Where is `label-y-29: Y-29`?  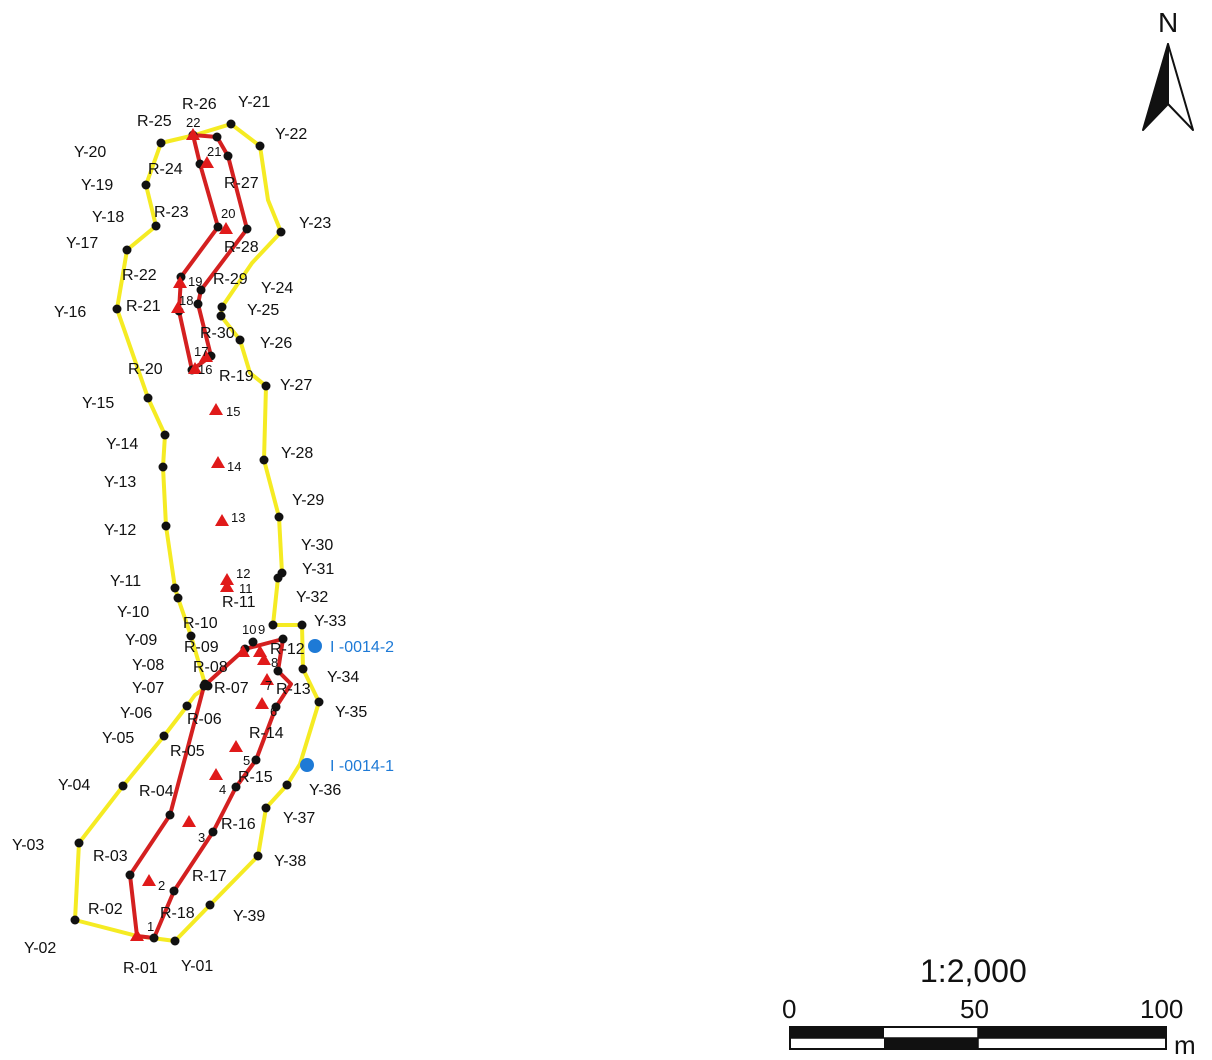 label-y-29: Y-29 is located at coordinates (308, 500).